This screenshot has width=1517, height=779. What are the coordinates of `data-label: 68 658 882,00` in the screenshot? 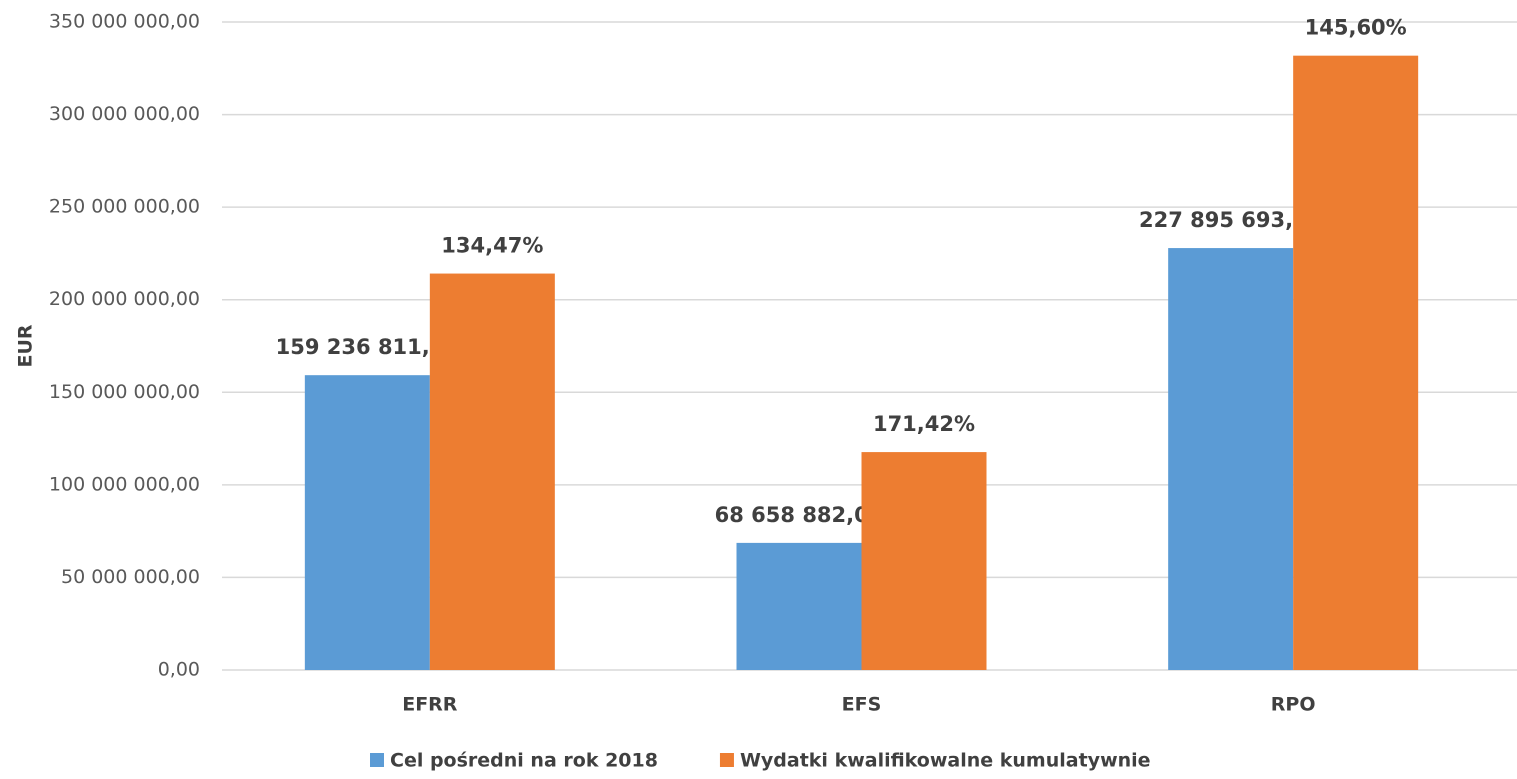 It's located at (799, 515).